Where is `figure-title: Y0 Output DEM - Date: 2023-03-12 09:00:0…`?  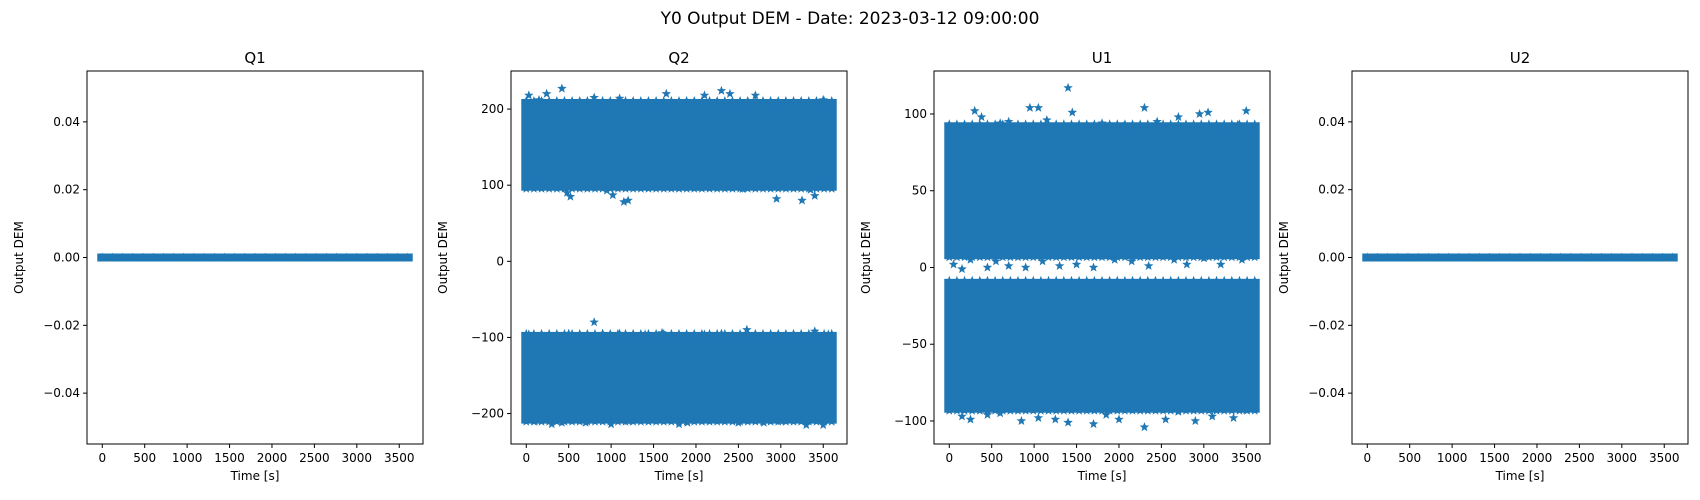
figure-title: Y0 Output DEM - Date: 2023-03-12 09:00:0… is located at coordinates (850, 19).